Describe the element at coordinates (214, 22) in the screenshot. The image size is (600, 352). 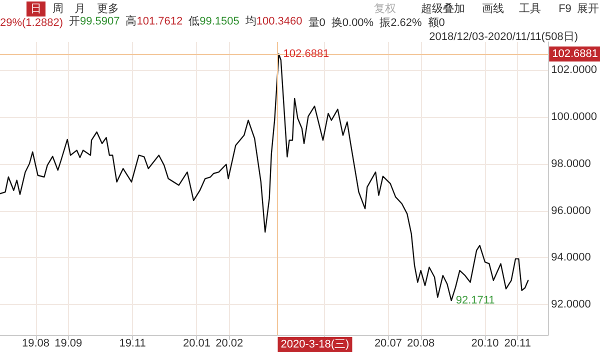
I see `text: 低99.1505` at that location.